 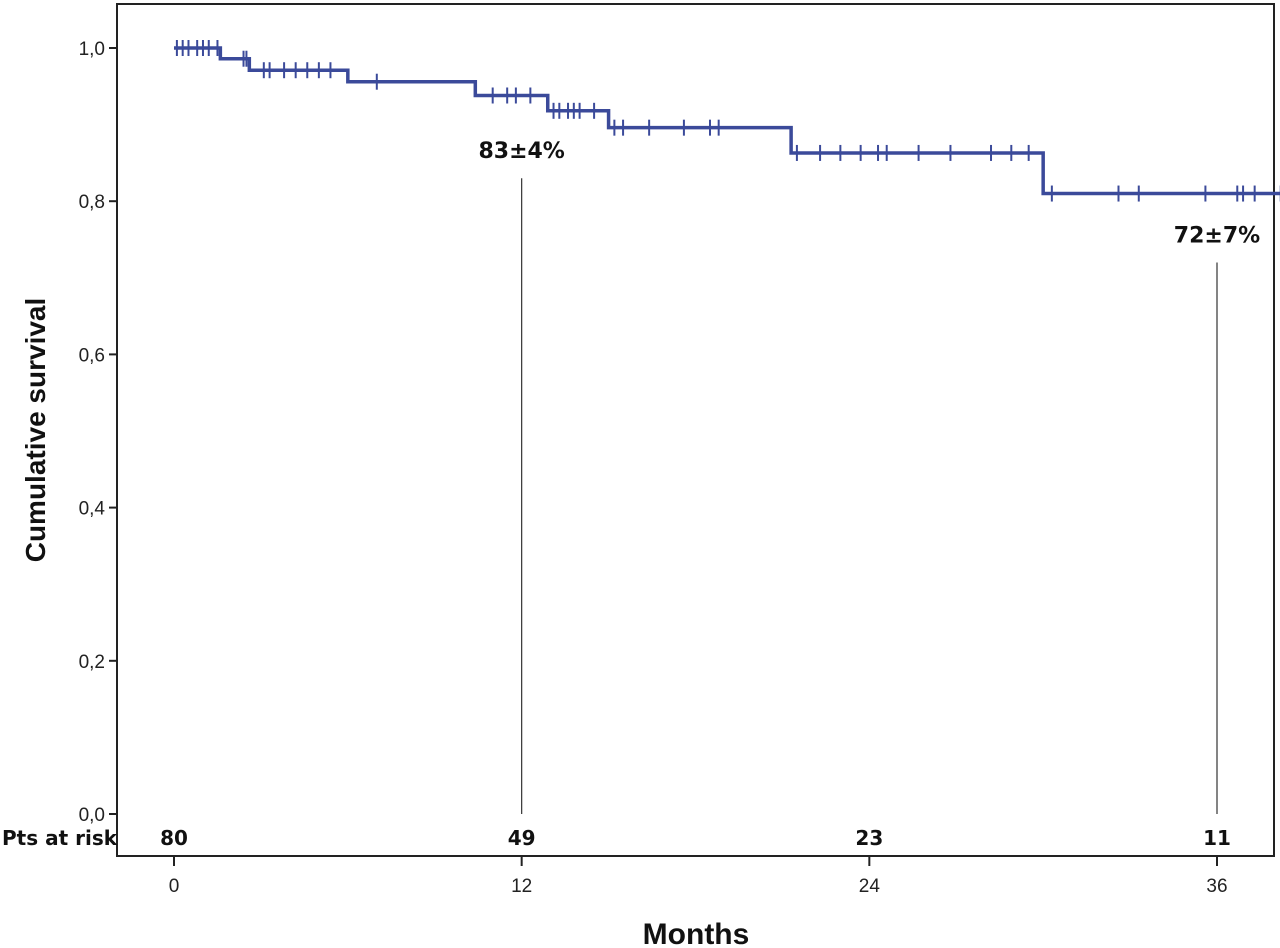 I want to click on y-tick-label: 0,6, so click(x=92, y=355).